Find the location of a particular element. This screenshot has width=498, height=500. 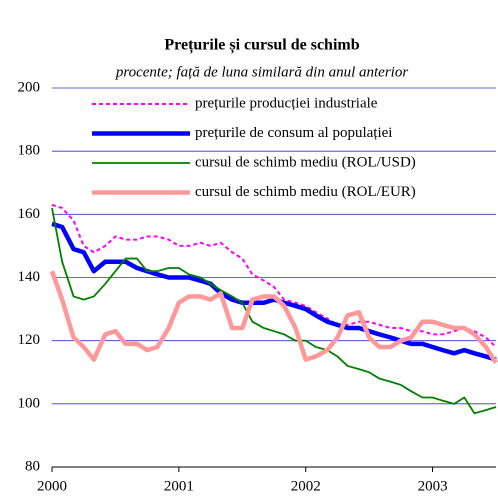

y-tick-label: 120 is located at coordinates (29, 340).